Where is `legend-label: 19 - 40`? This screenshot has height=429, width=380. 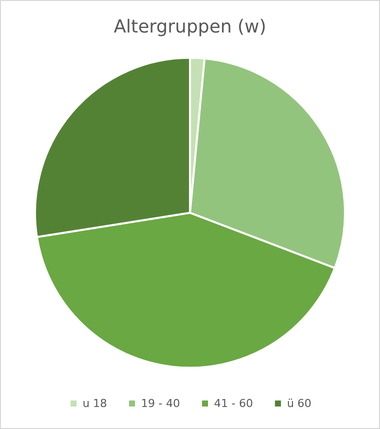 legend-label: 19 - 40 is located at coordinates (160, 403).